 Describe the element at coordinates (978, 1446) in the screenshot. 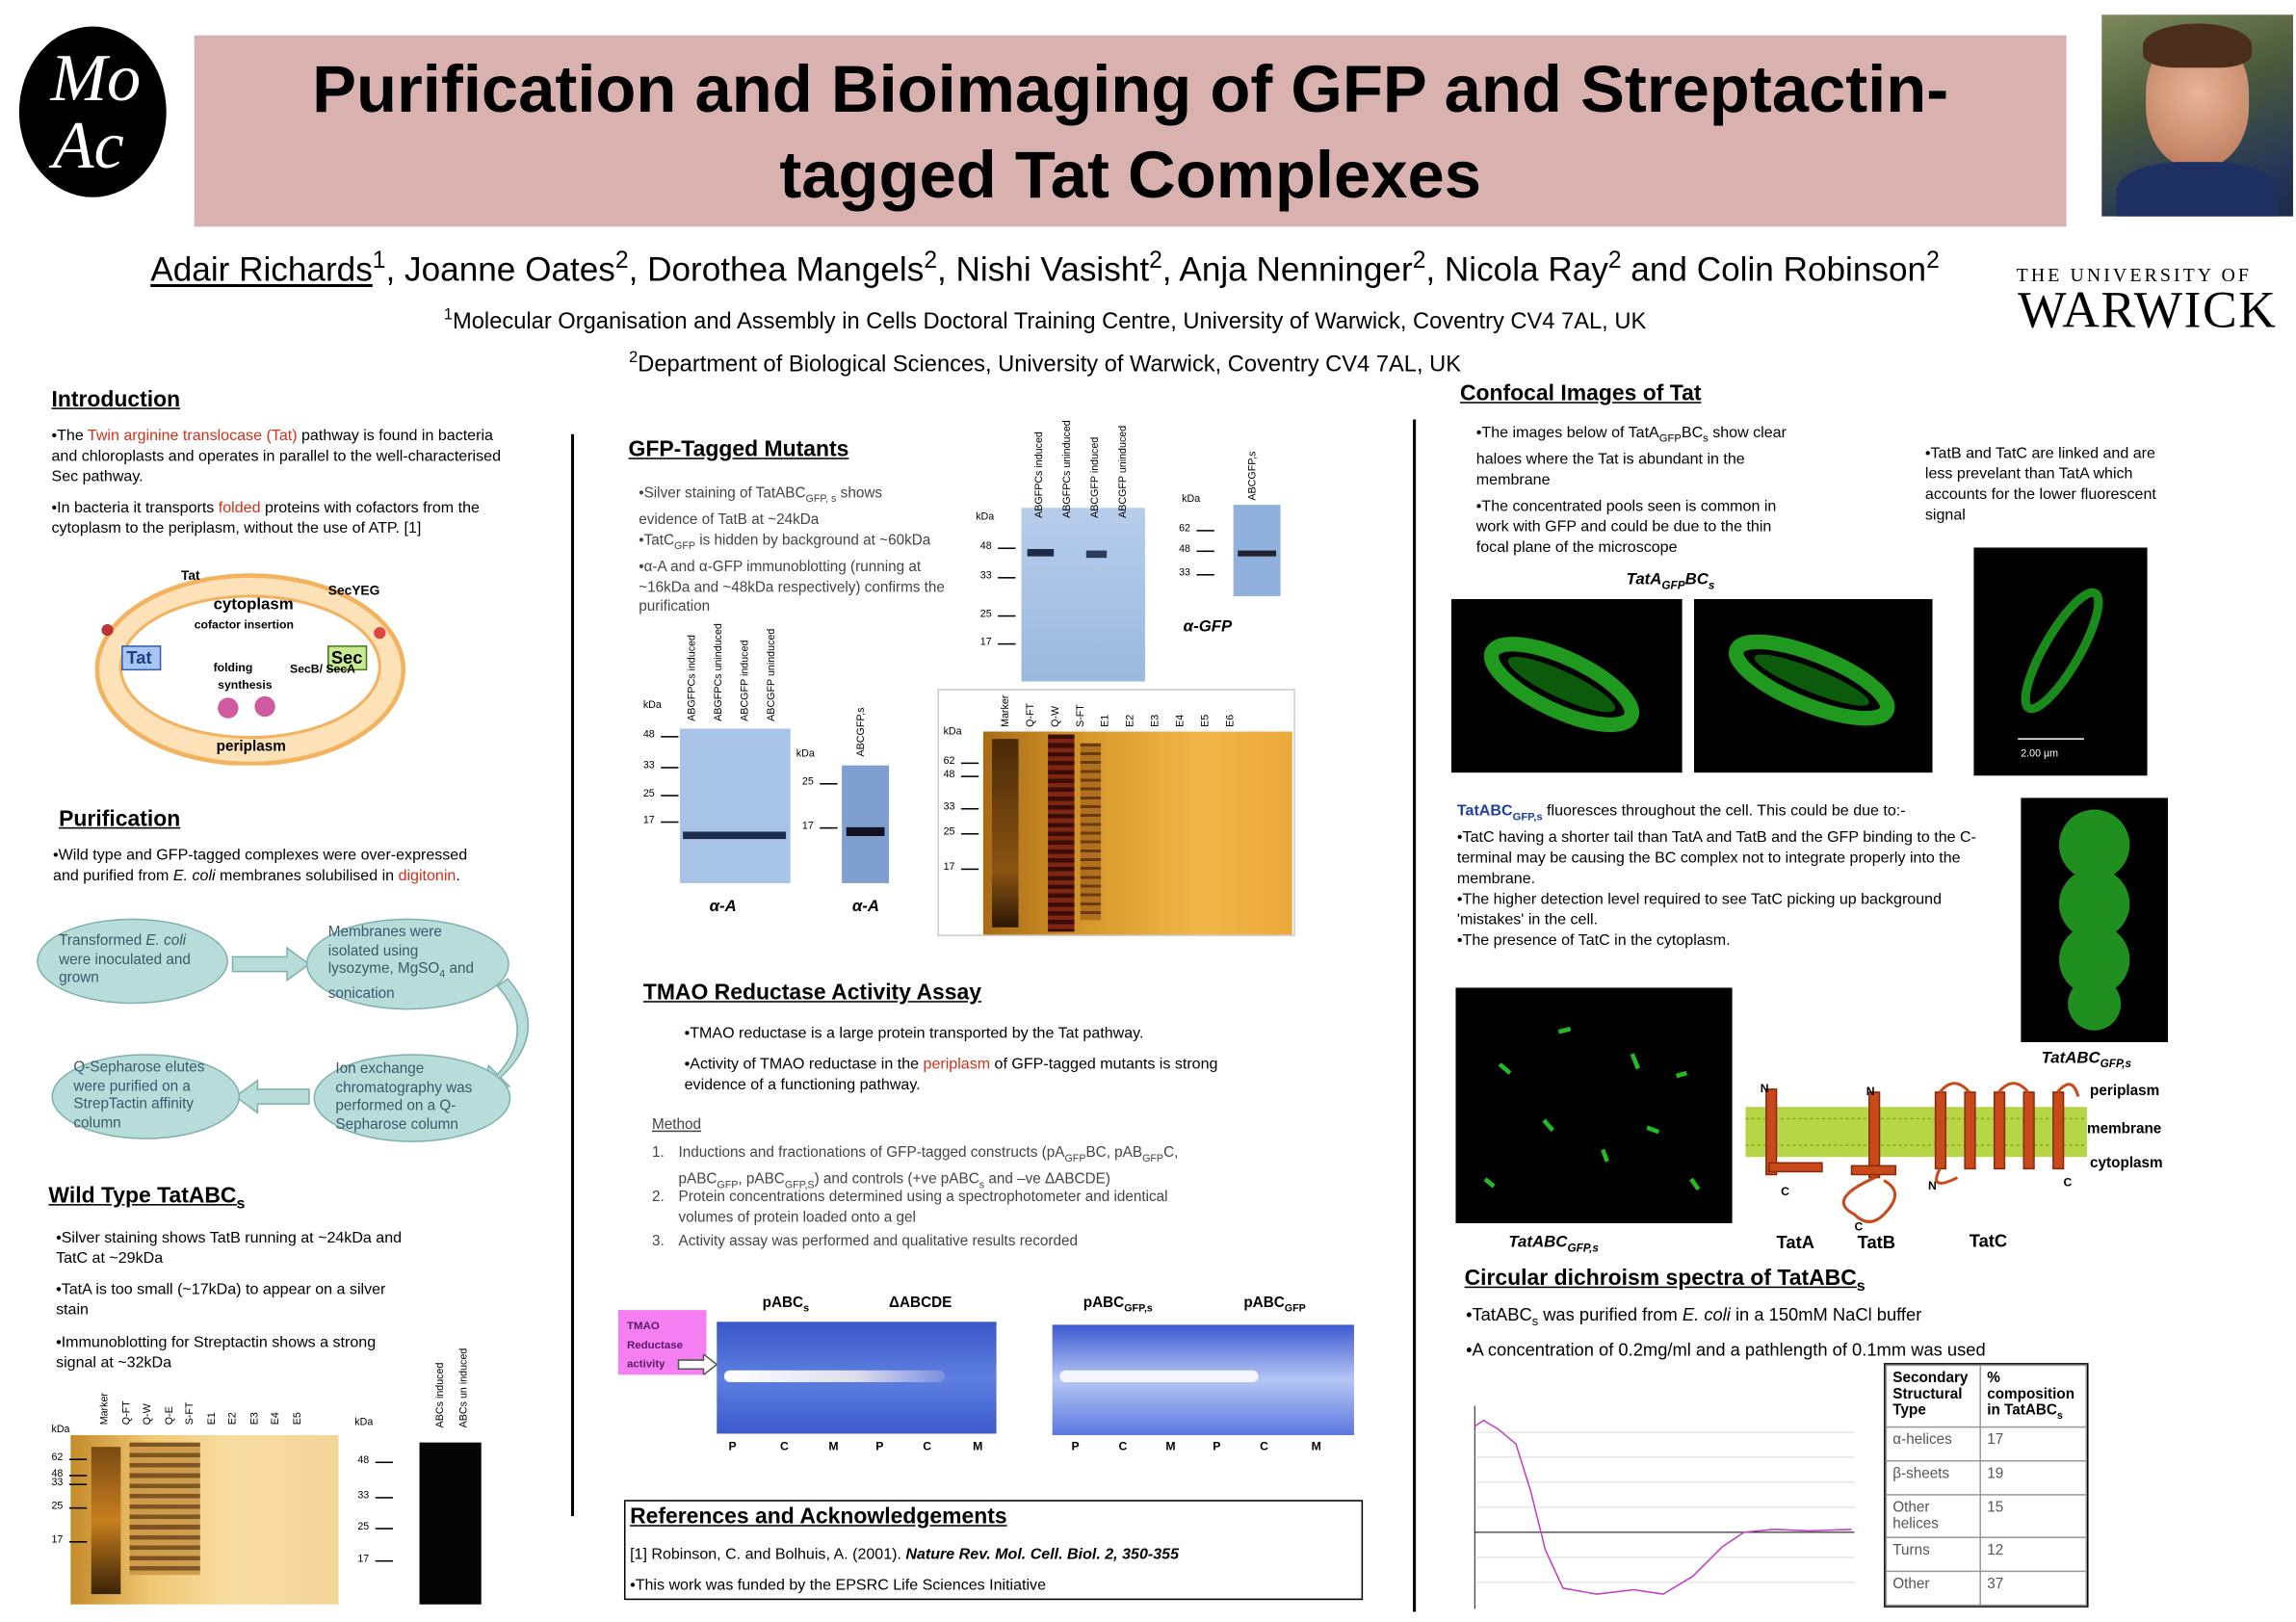

I see `lane-label: M` at that location.